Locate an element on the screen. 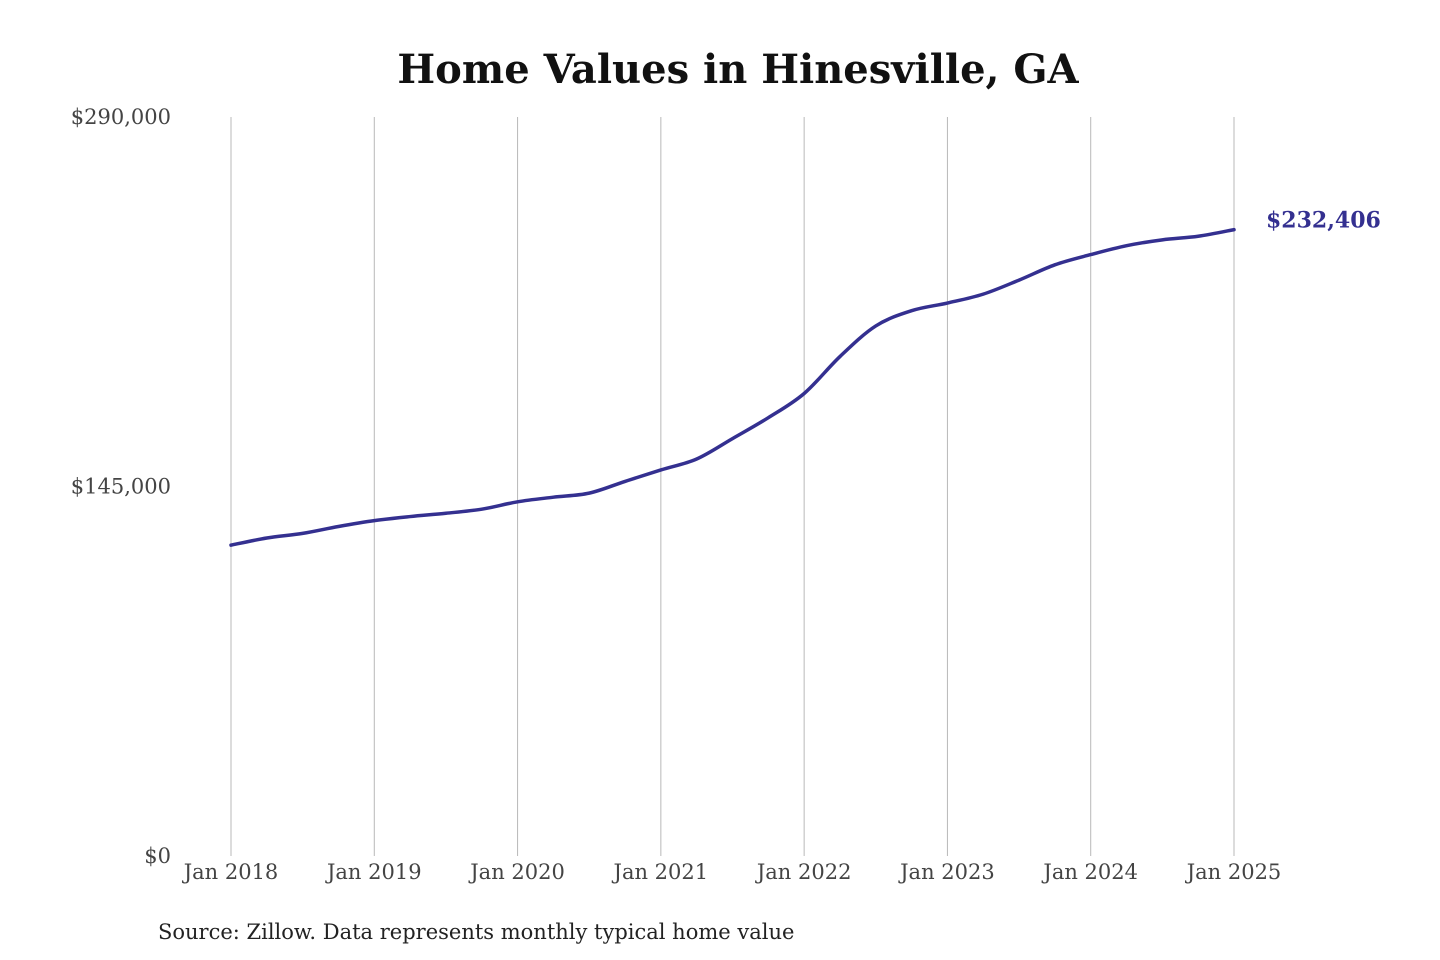  y-tick-label: $0 is located at coordinates (157, 856).